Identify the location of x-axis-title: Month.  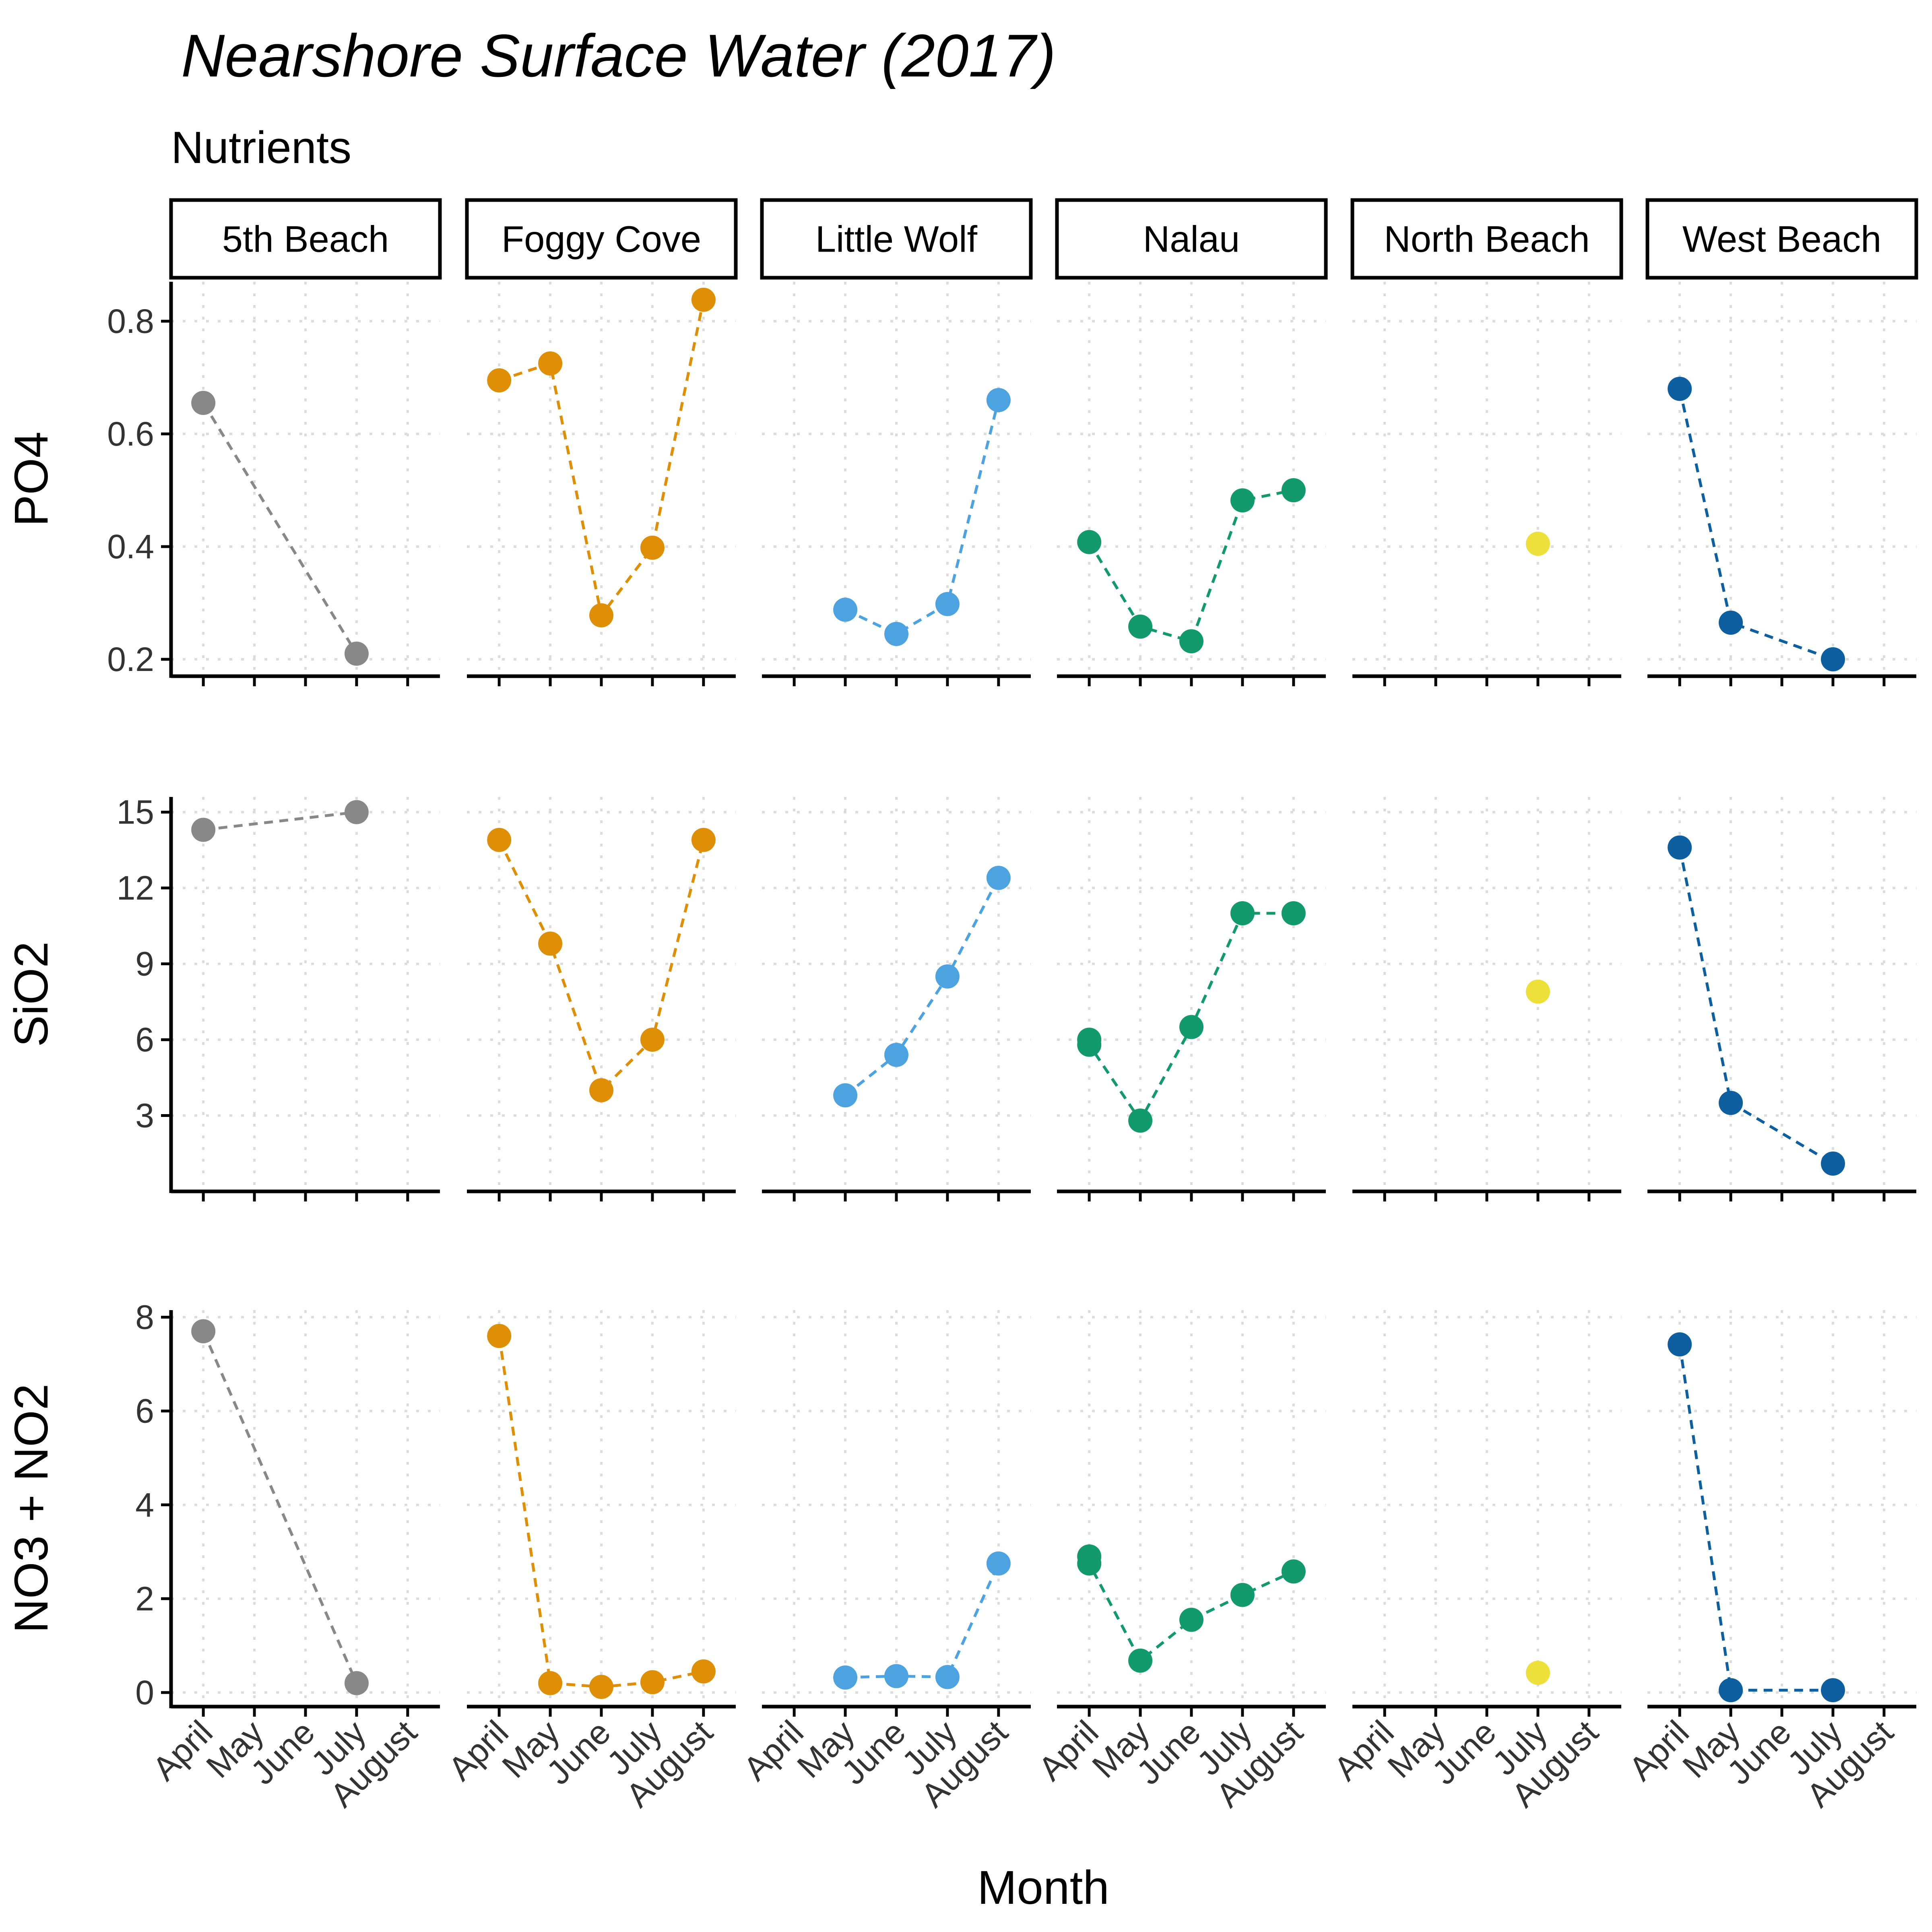
(1043, 1887).